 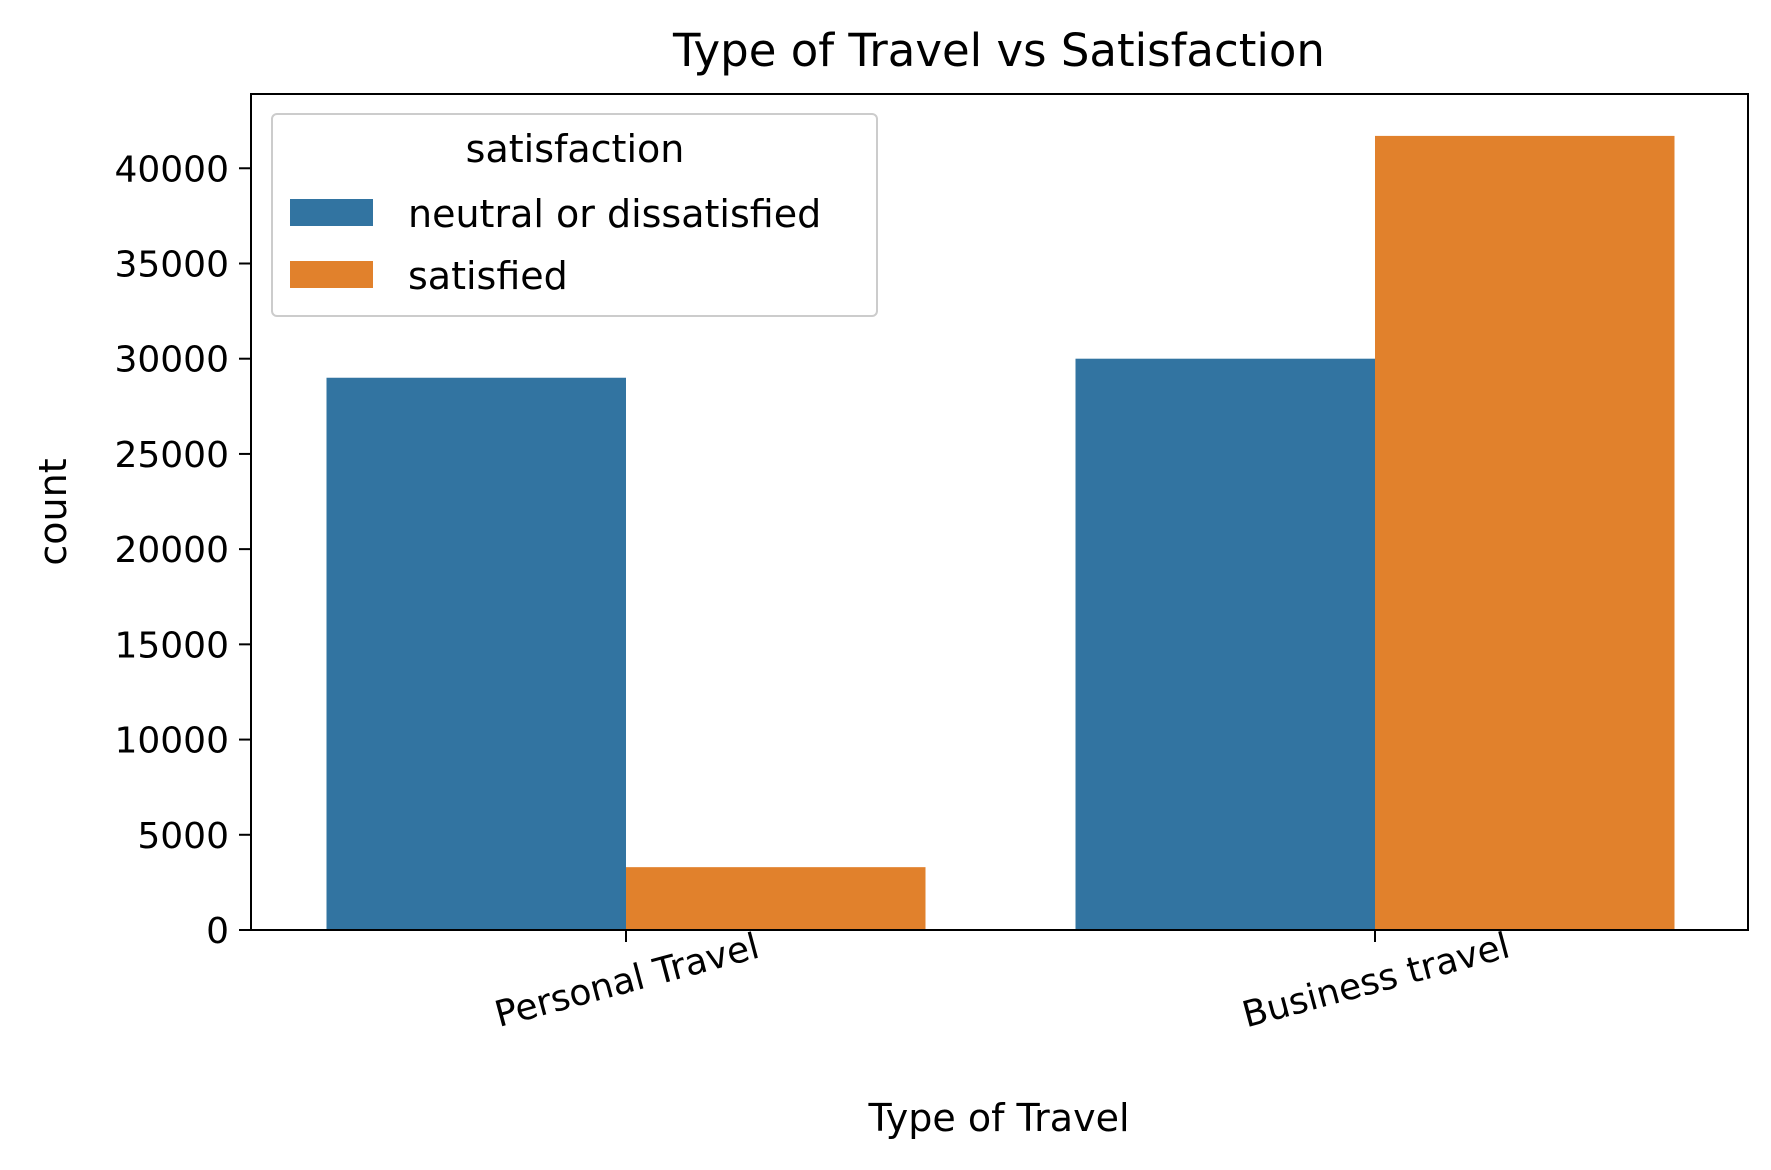 I want to click on y-tick-label-20000: 20000, so click(x=171, y=550).